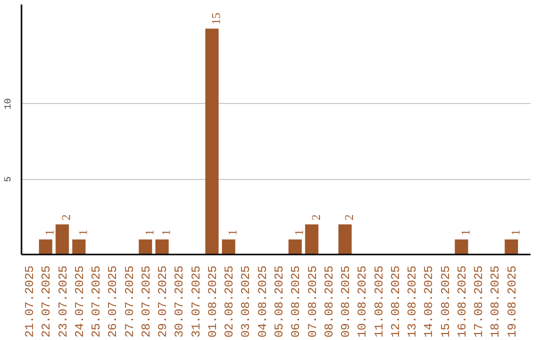 The height and width of the screenshot is (340, 540). Describe the element at coordinates (179, 301) in the screenshot. I see `x-tick-label: 30.07.2025` at that location.